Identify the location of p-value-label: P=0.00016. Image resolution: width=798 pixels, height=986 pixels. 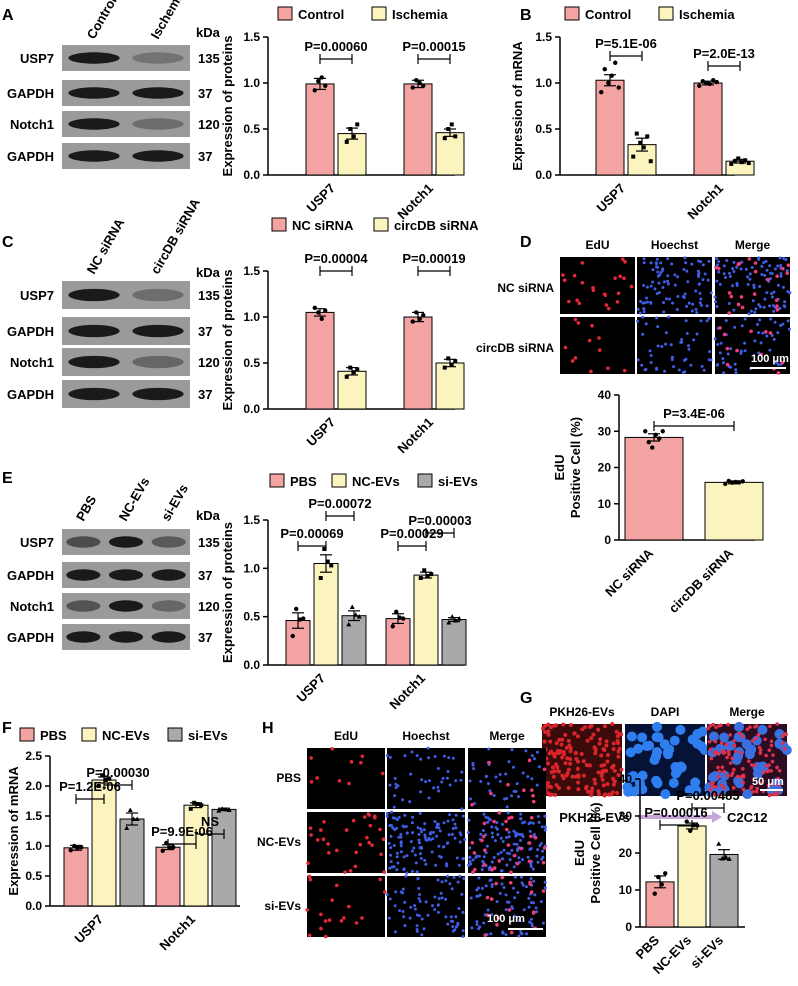
(675, 812).